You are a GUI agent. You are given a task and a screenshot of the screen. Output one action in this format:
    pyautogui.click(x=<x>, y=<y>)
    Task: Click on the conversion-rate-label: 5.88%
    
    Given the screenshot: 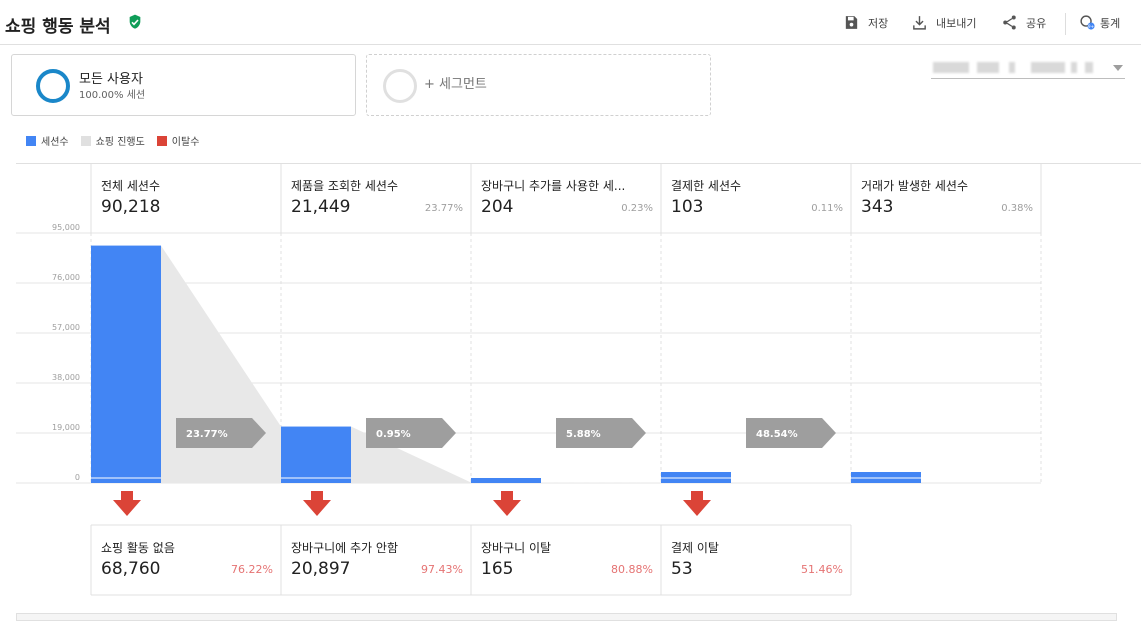 What is the action you would take?
    pyautogui.click(x=583, y=434)
    